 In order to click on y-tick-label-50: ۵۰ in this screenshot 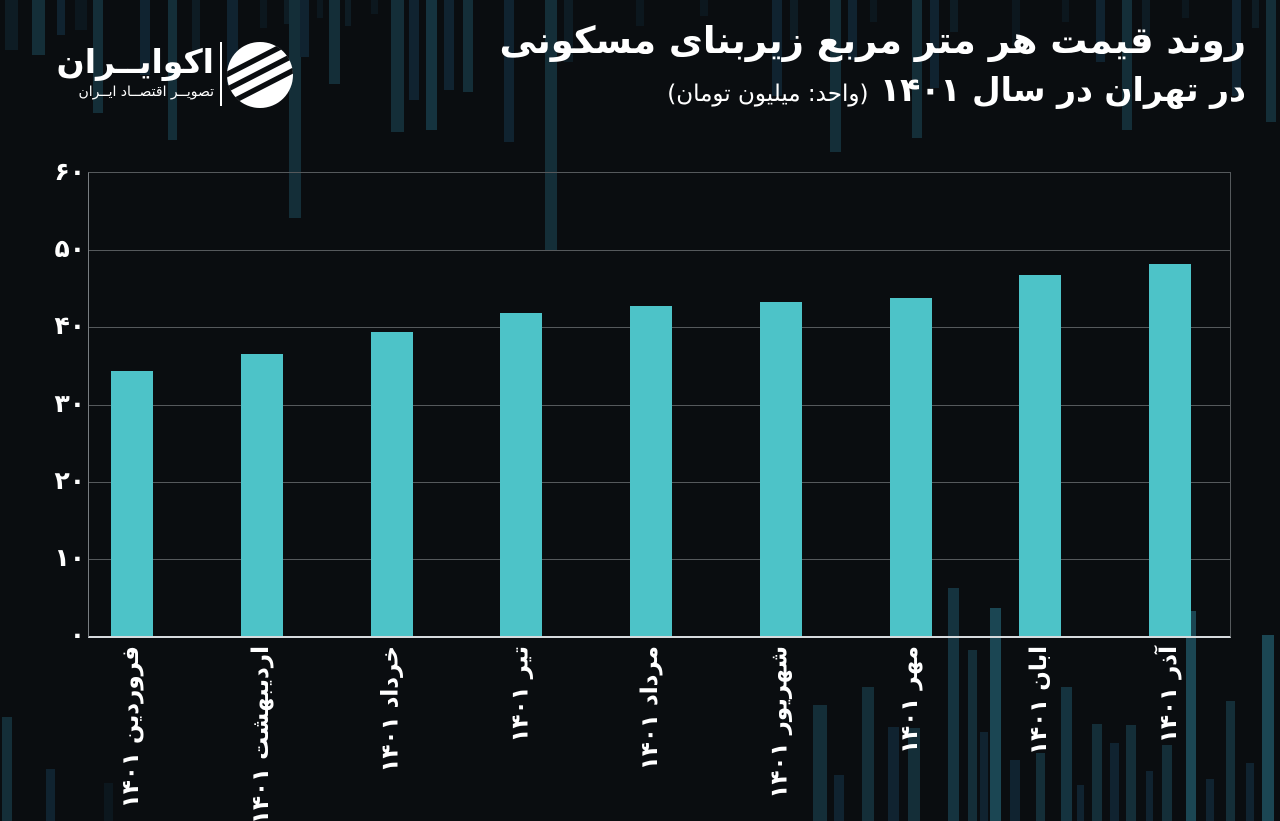, I will do `click(69, 249)`.